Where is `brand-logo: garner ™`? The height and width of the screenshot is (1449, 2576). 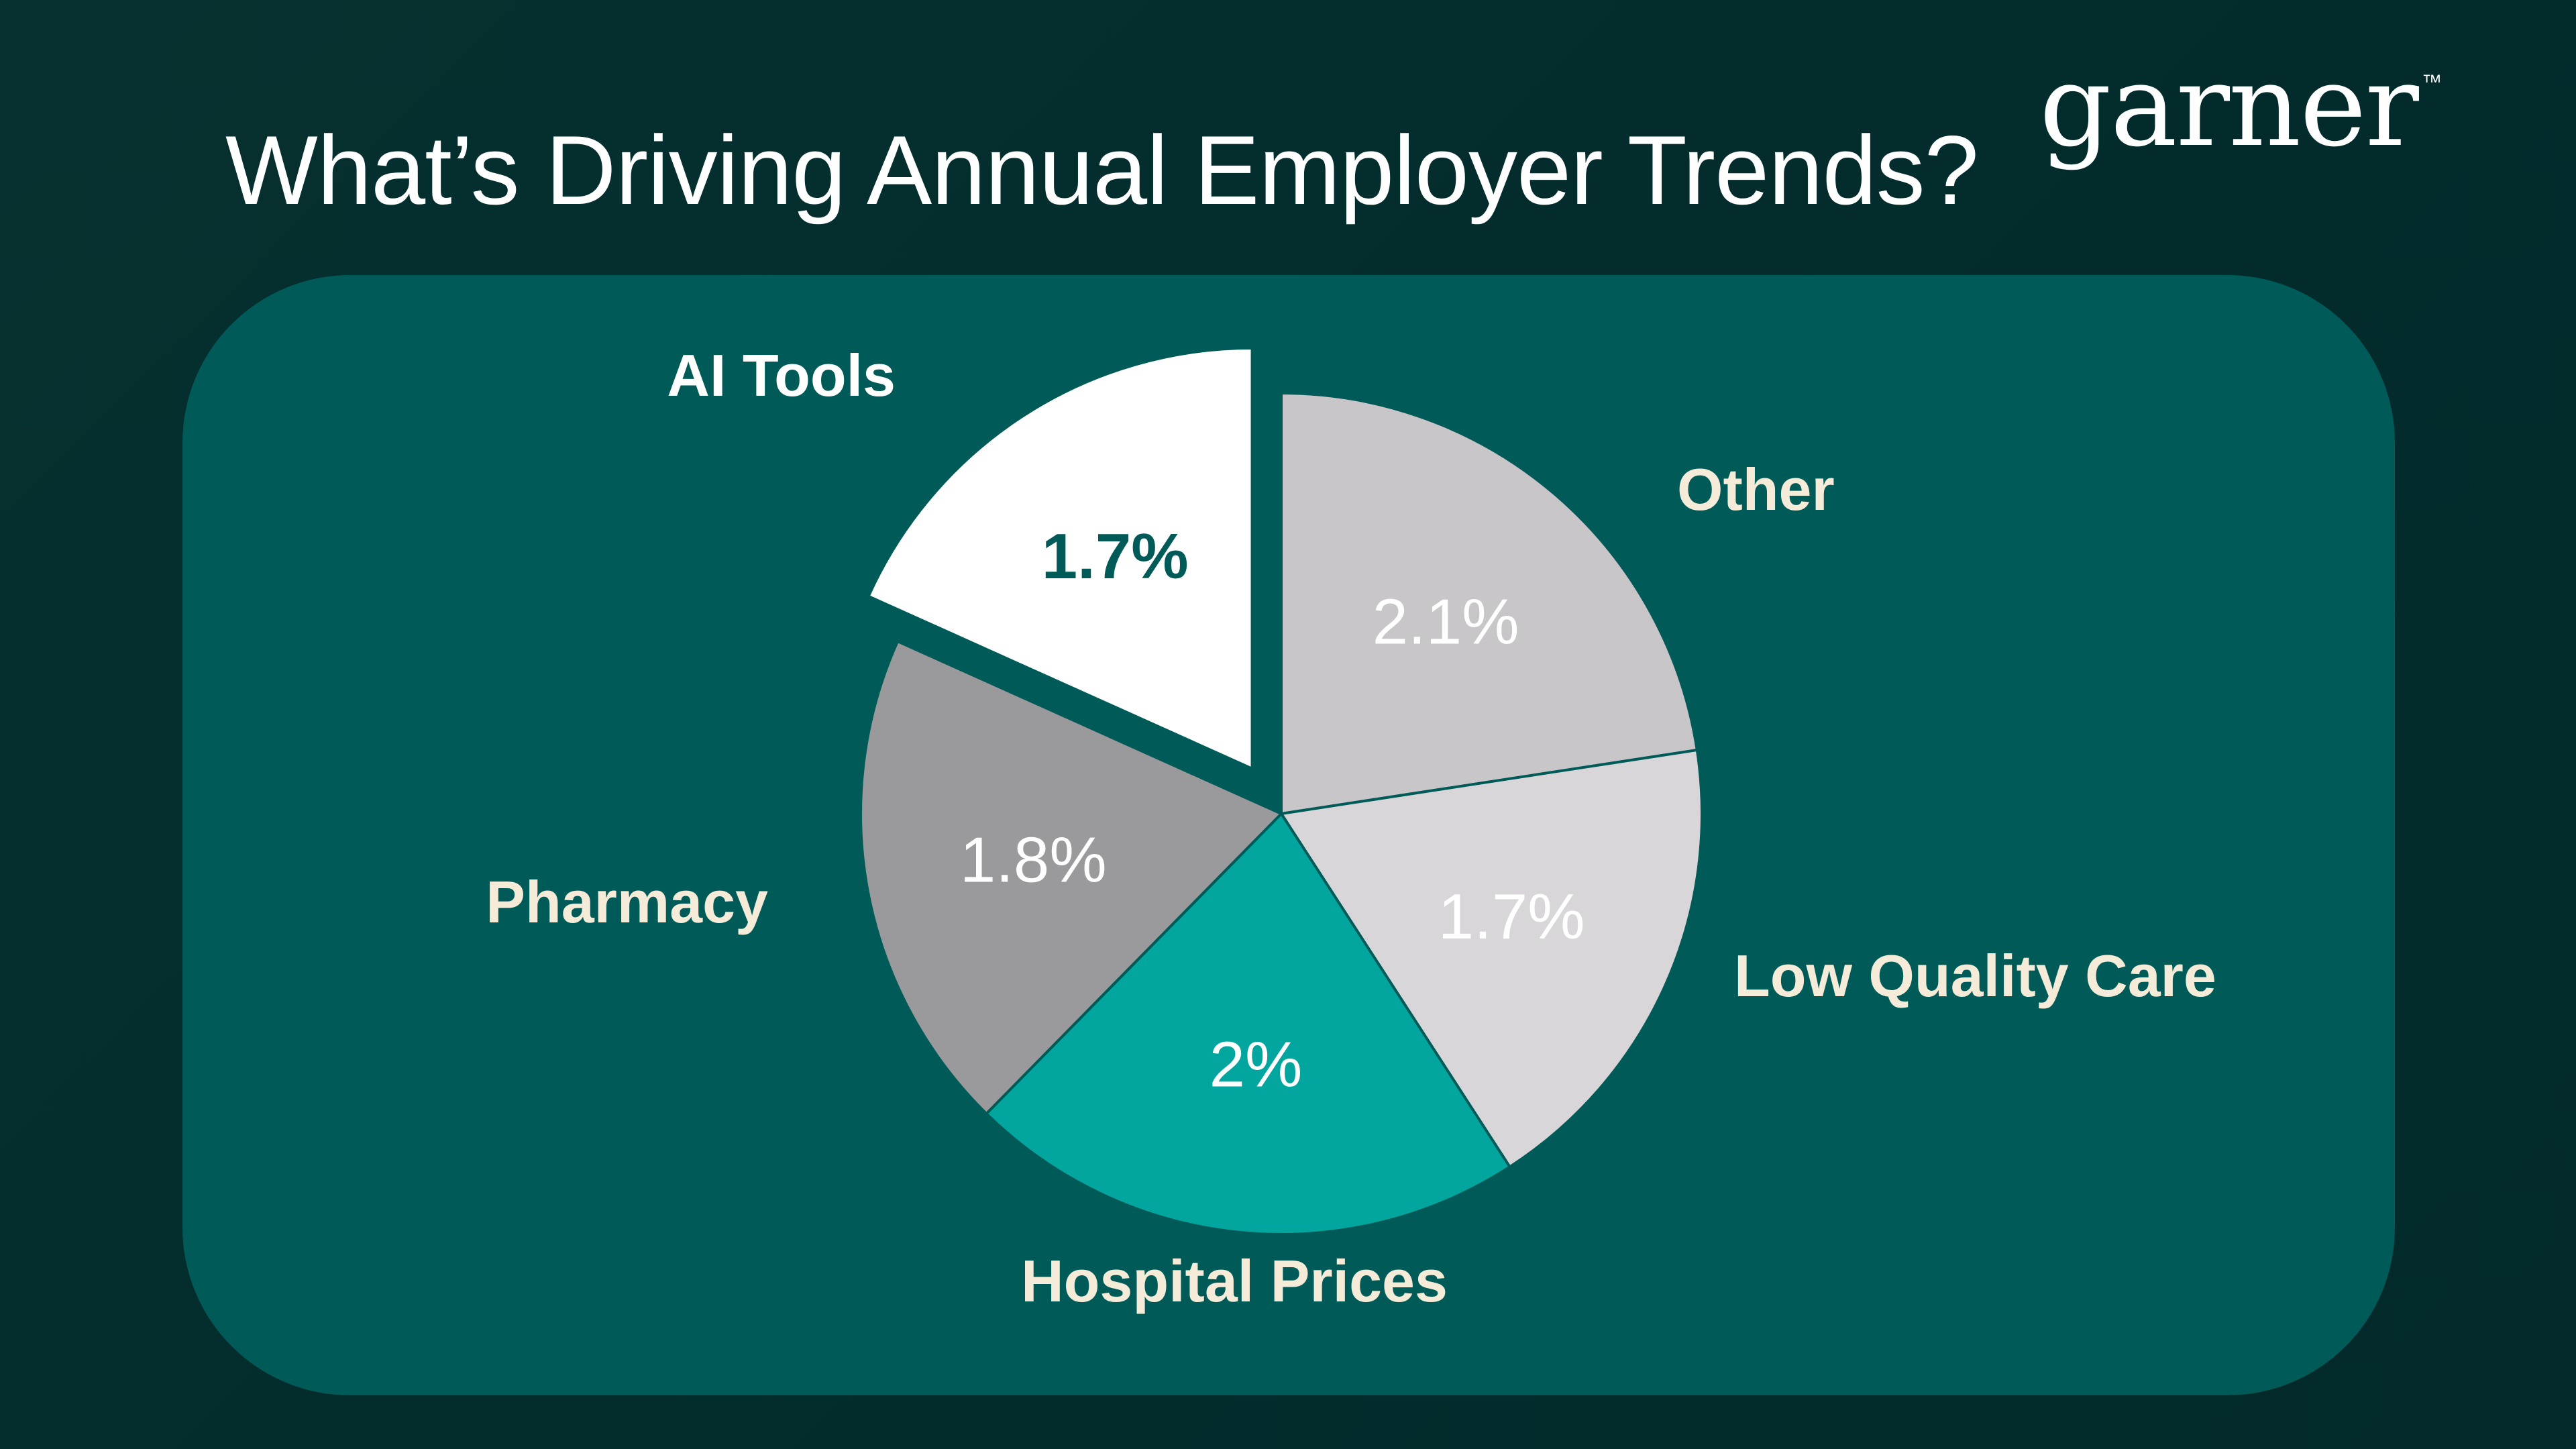
brand-logo: garner ™ is located at coordinates (2240, 106).